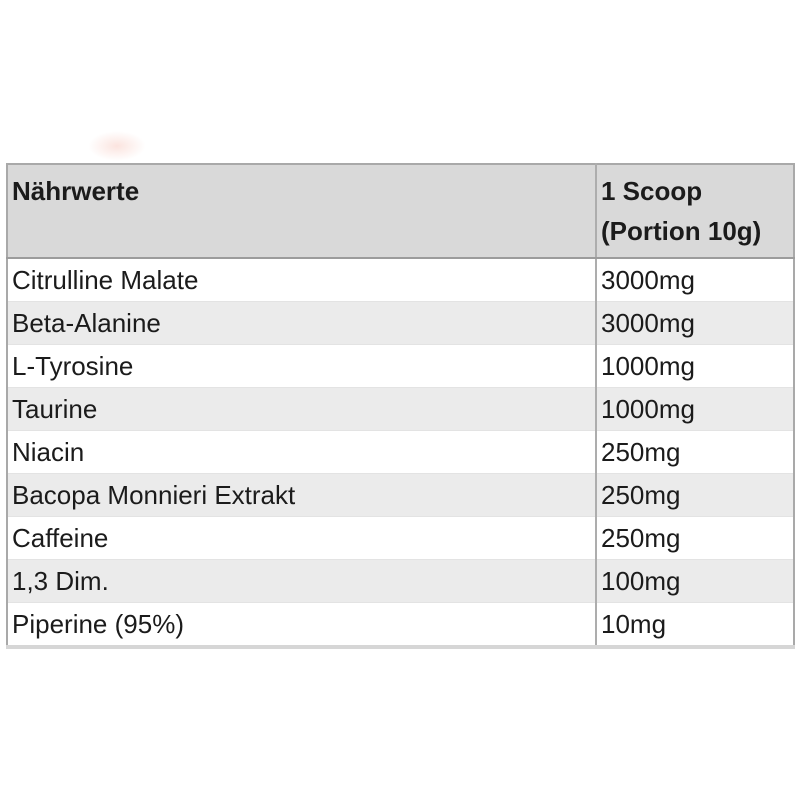 The image size is (800, 800). Describe the element at coordinates (301, 452) in the screenshot. I see `ingredient-name: Niacin` at that location.